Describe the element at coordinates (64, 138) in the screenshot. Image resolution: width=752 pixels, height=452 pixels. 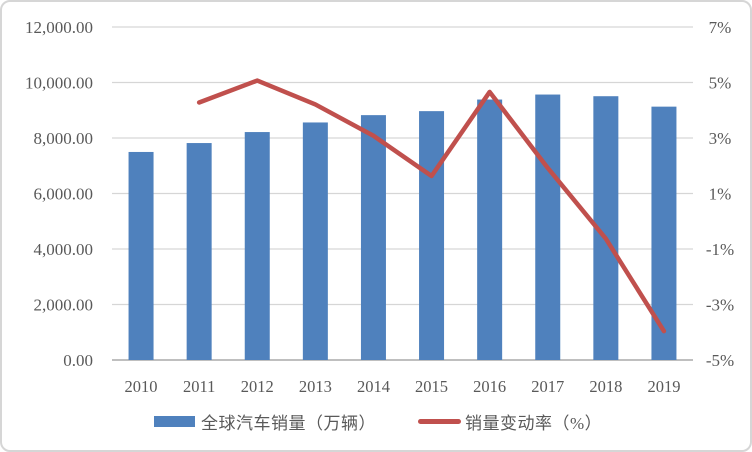
I see `y-axis-left-label: 8,000.00` at that location.